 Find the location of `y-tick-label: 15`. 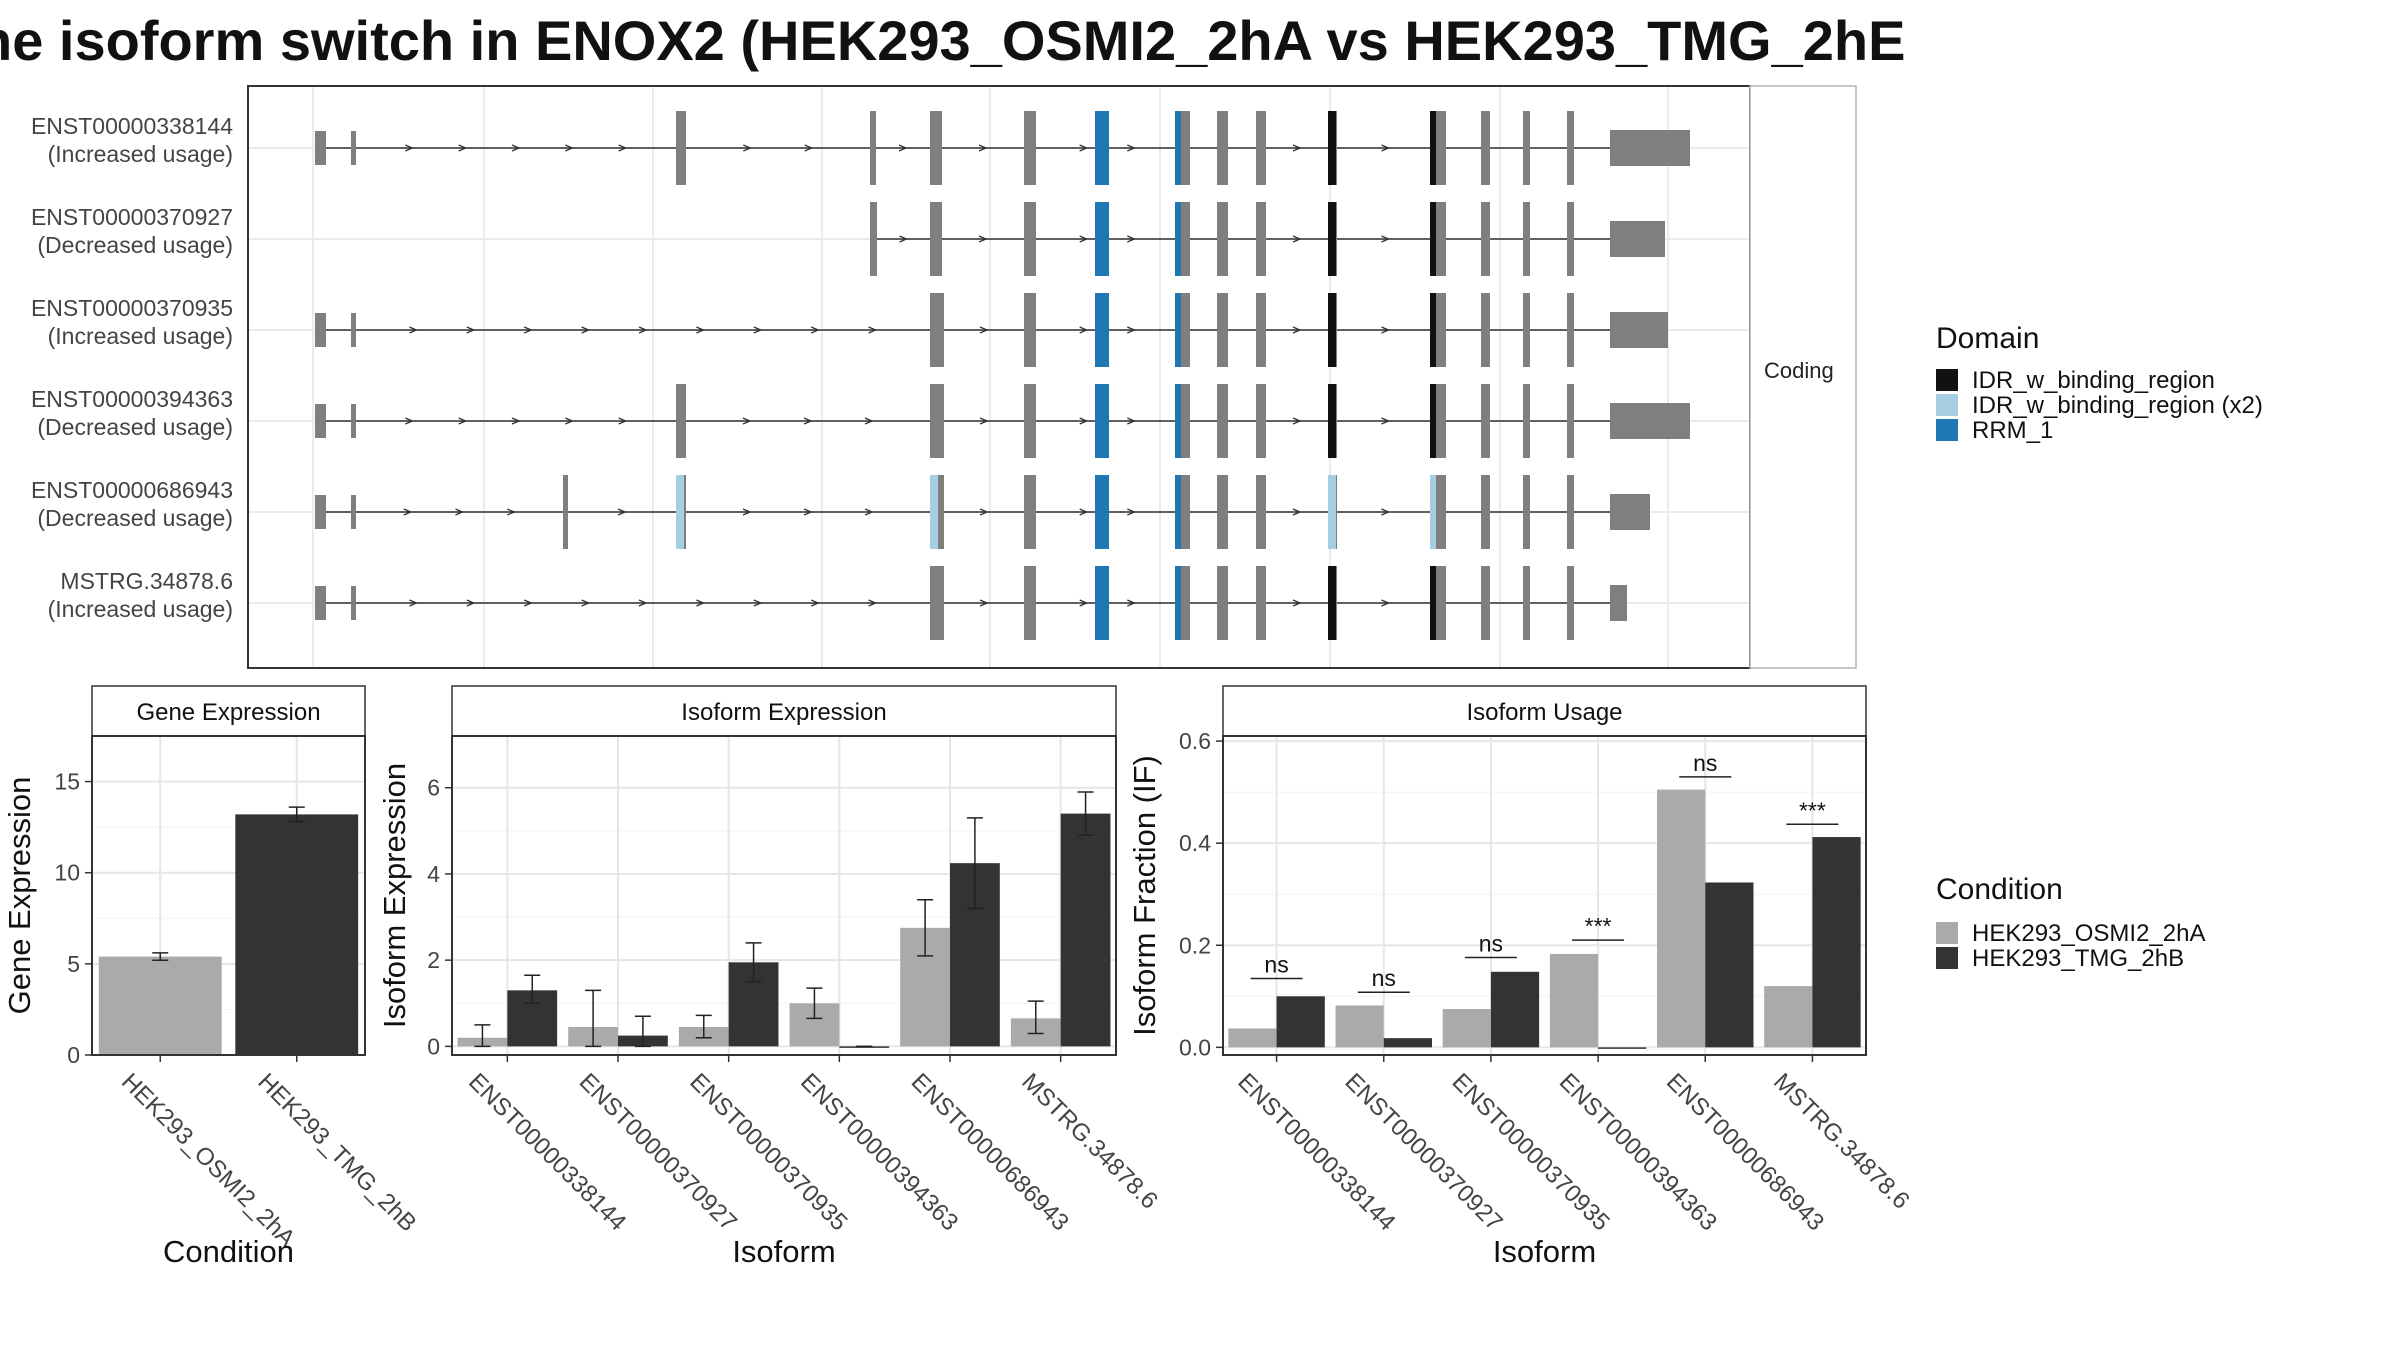

y-tick-label: 15 is located at coordinates (67, 782).